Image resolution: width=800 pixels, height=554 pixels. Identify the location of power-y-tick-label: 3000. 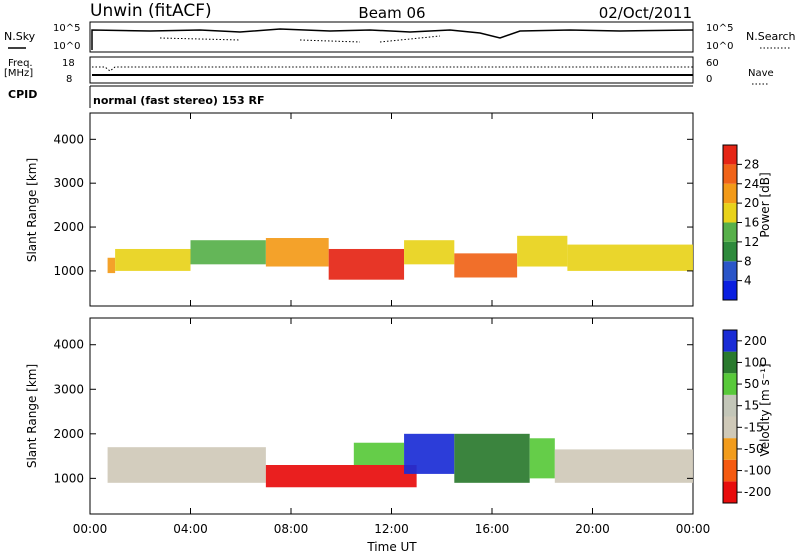
(68, 183).